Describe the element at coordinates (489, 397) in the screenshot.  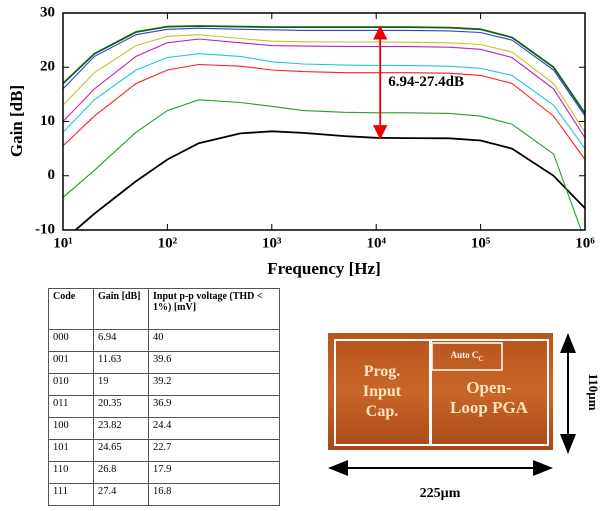
I see `block-label: Open-Loop PGA` at that location.